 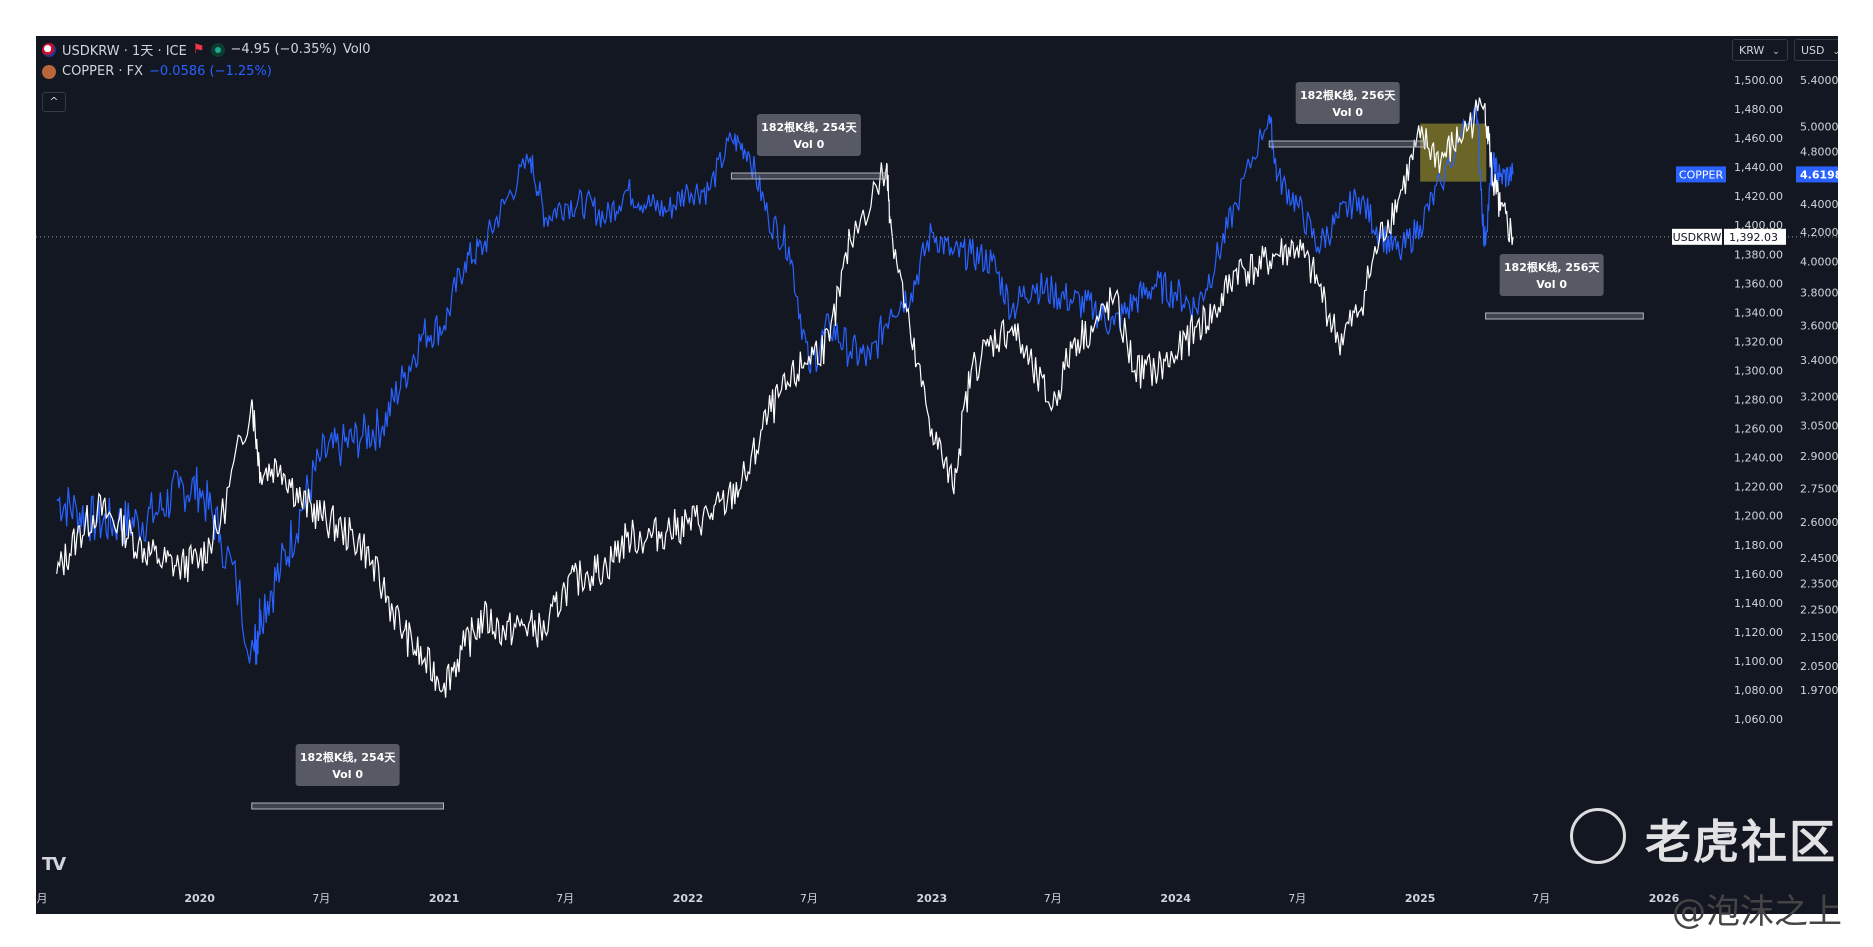 What do you see at coordinates (1819, 426) in the screenshot?
I see `usd-axis-tick: 3.0500` at bounding box center [1819, 426].